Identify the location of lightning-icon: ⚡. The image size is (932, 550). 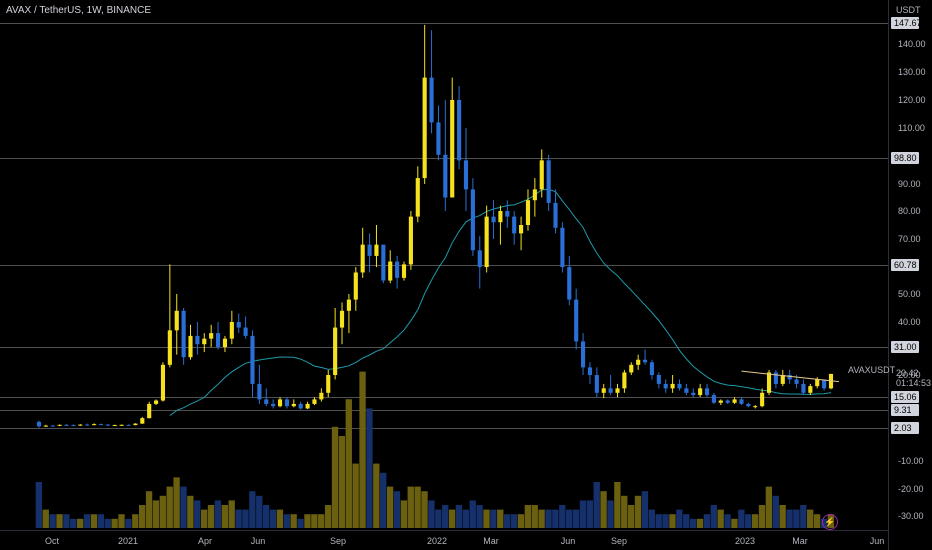
(830, 522).